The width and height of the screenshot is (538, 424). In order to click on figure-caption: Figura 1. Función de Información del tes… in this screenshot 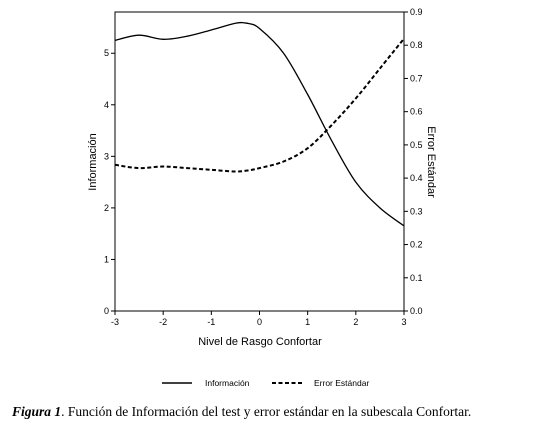, I will do `click(272, 412)`.